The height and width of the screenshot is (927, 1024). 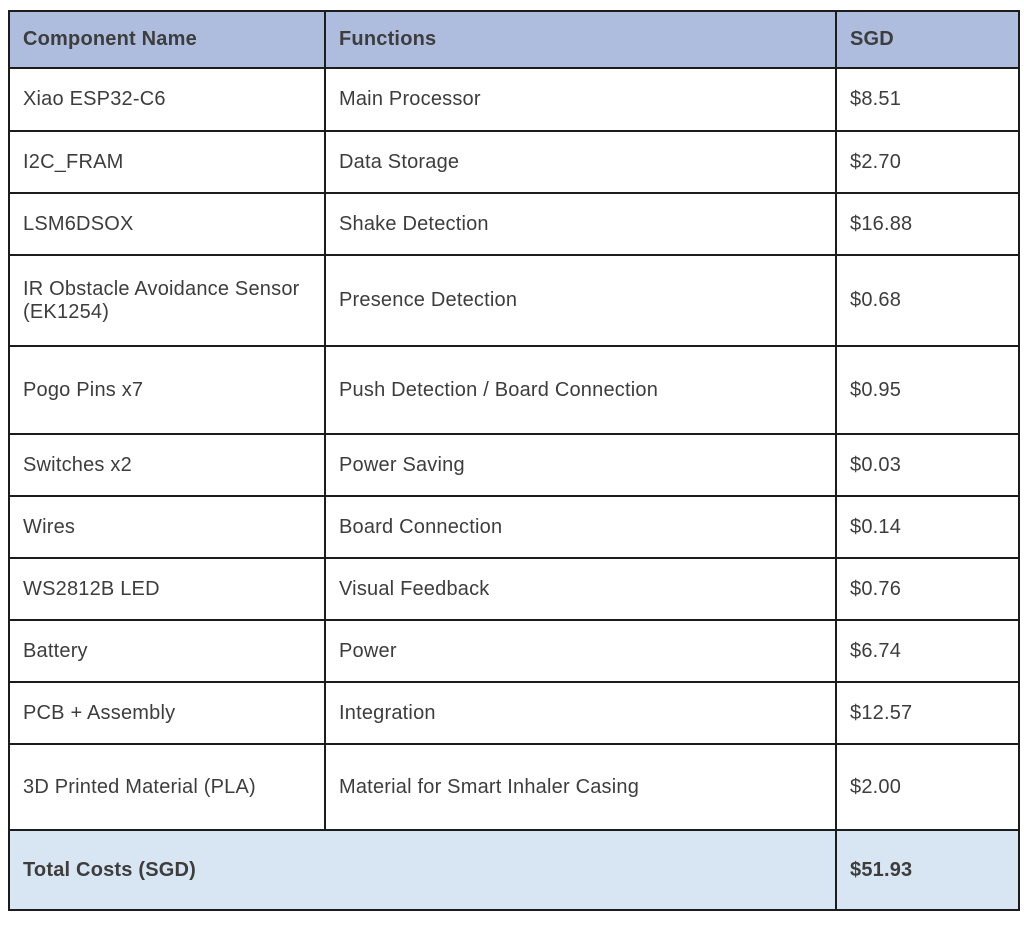 I want to click on total-row: Total Costs (SGD) $51.93, so click(x=514, y=870).